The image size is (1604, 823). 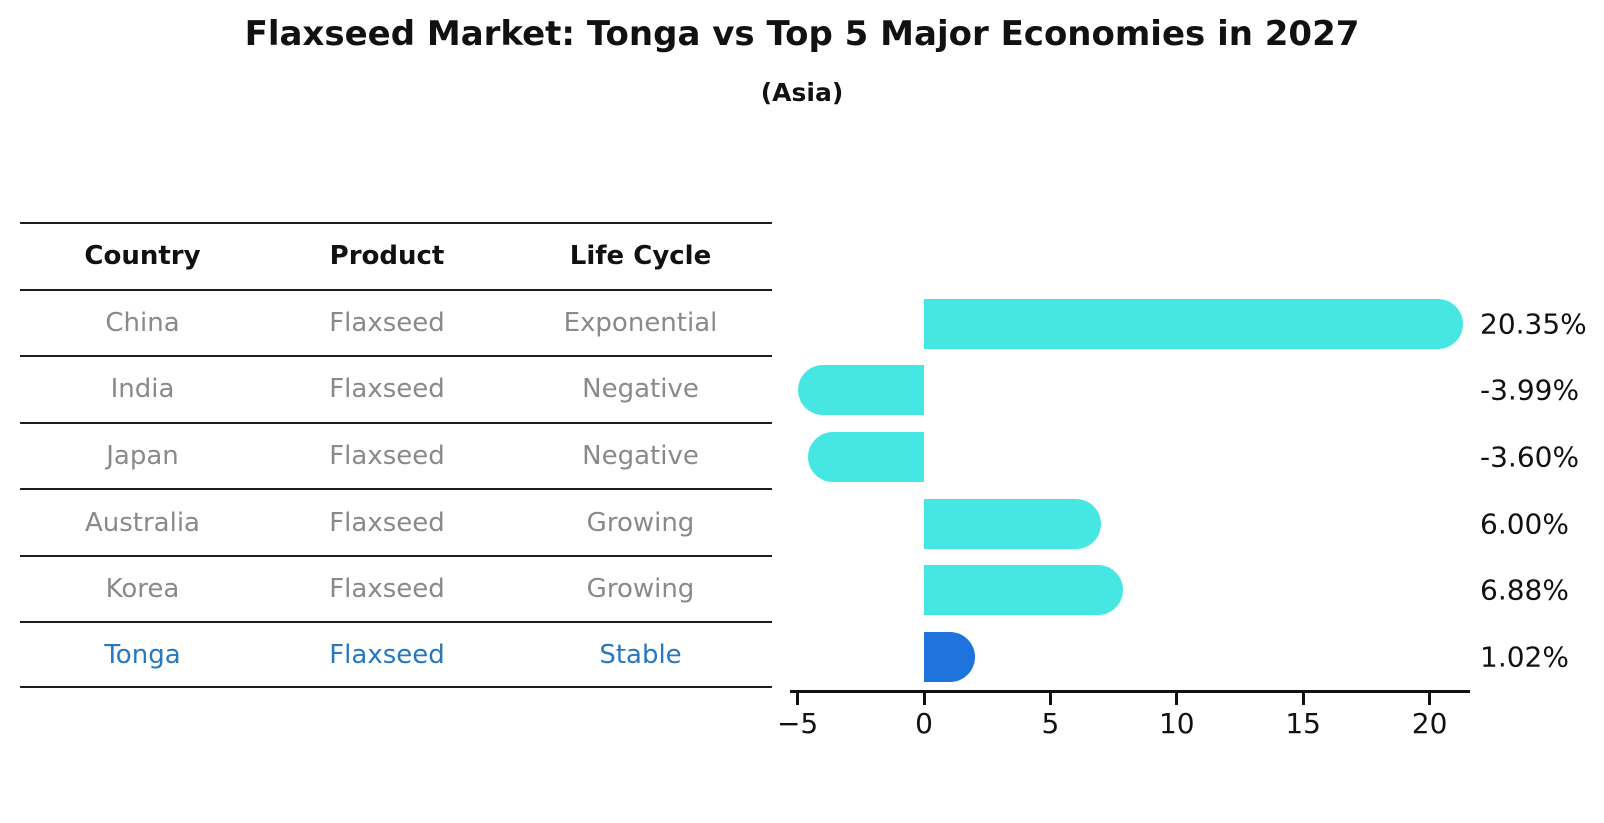 I want to click on x-tick-label: 15, so click(x=1303, y=723).